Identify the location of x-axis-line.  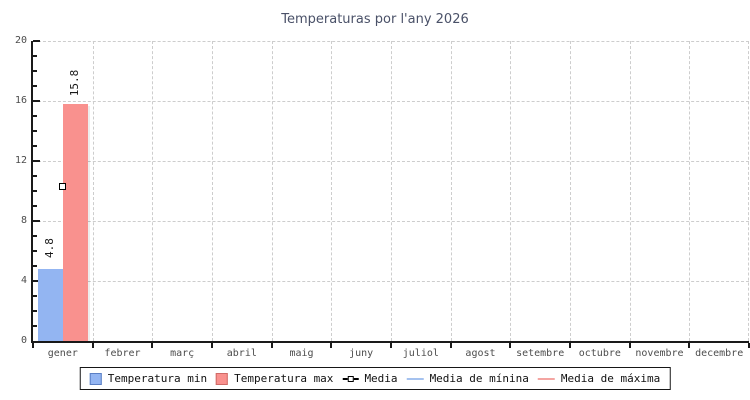
(390, 342).